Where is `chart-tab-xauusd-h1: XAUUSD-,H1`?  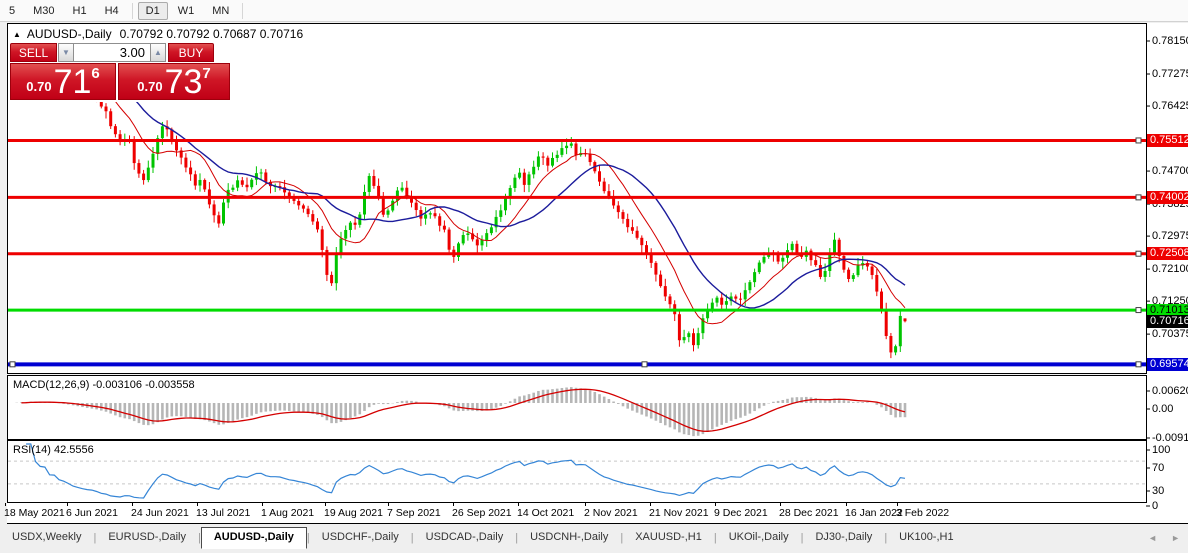 chart-tab-xauusd-h1: XAUUSD-,H1 is located at coordinates (668, 537).